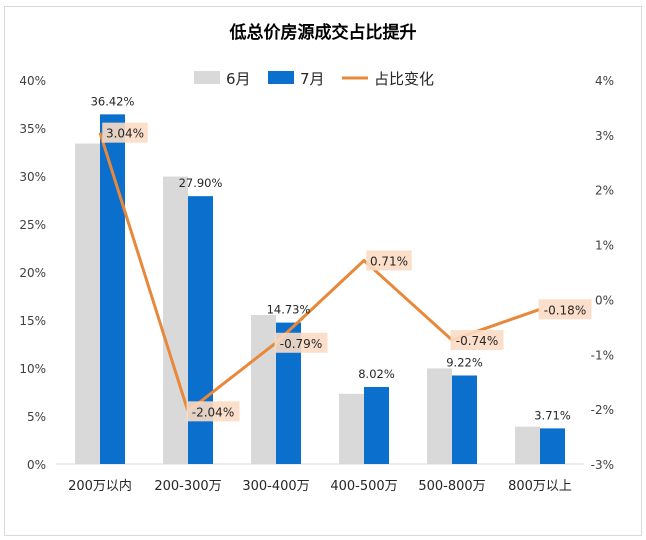  I want to click on line-data-label: -0.74%, so click(477, 341).